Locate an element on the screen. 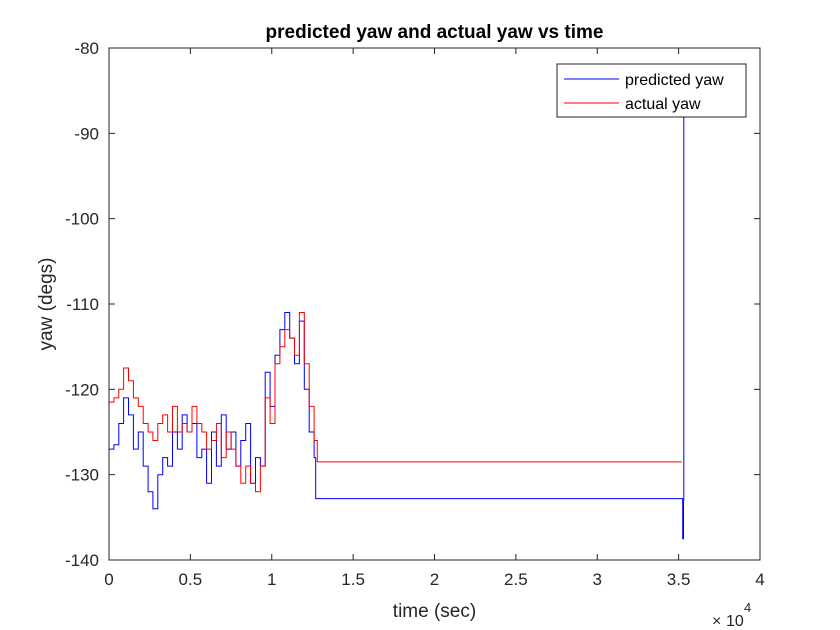  legend-label: predicted yaw is located at coordinates (674, 80).